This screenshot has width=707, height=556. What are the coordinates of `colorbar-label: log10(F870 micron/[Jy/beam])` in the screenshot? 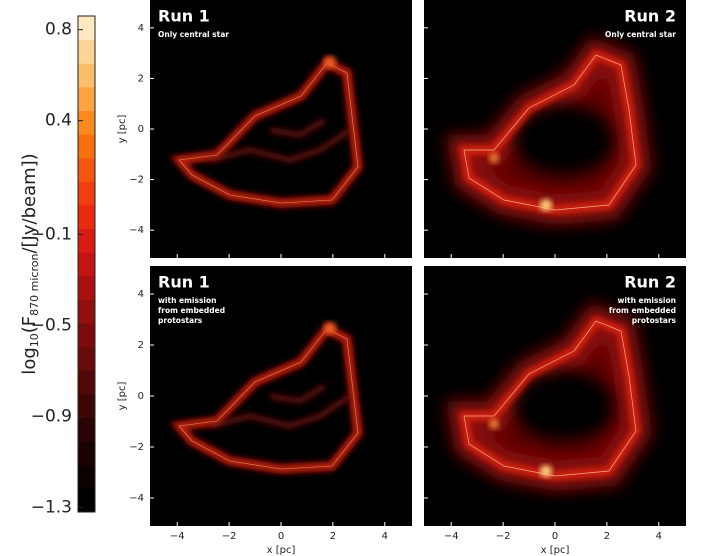 It's located at (30, 263).